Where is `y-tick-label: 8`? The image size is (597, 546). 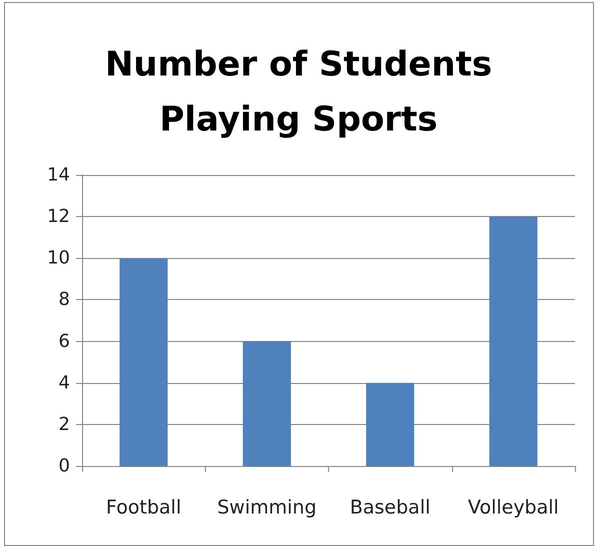 y-tick-label: 8 is located at coordinates (64, 299).